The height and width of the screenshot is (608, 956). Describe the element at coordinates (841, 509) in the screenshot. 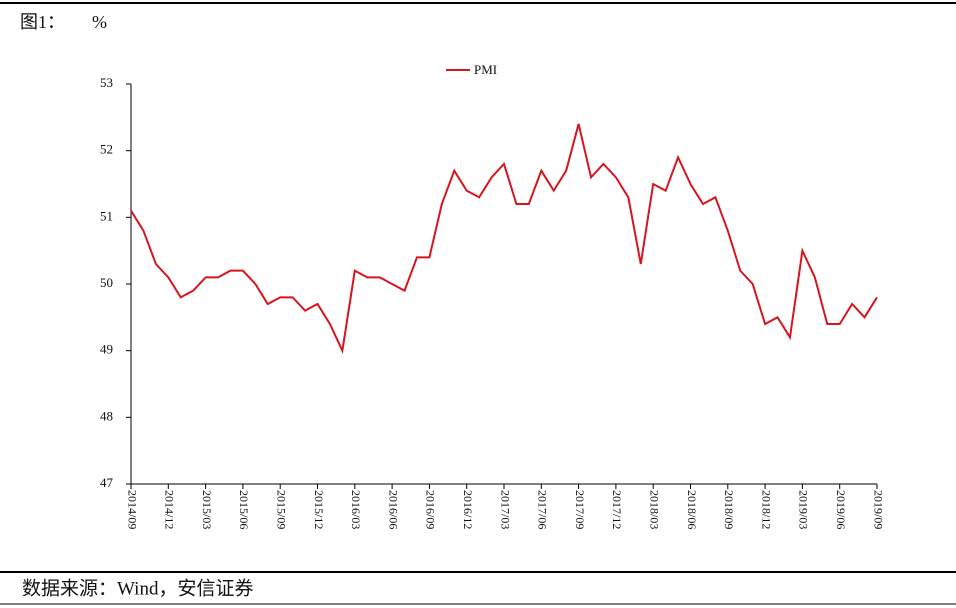

I see `x-tick-label: 2019/06` at that location.